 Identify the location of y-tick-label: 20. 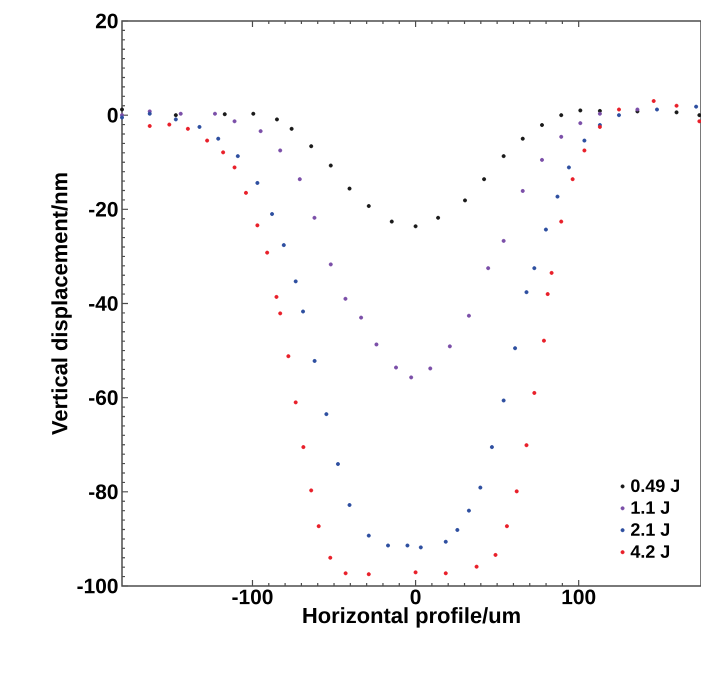
(107, 21).